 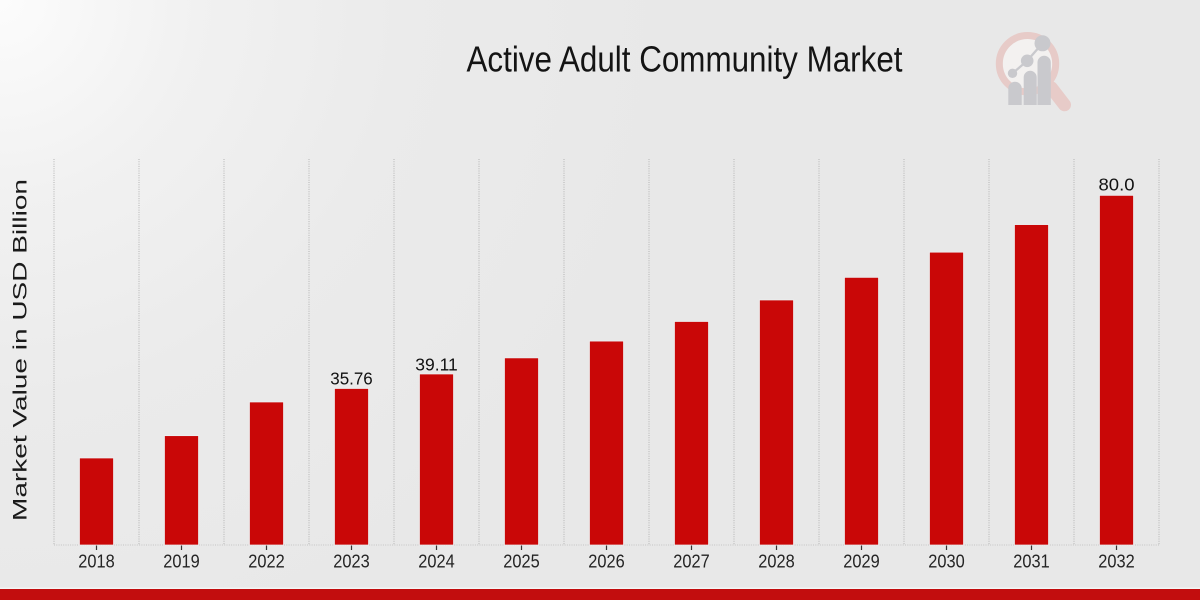 What do you see at coordinates (1031, 562) in the screenshot?
I see `svg-text: 2031` at bounding box center [1031, 562].